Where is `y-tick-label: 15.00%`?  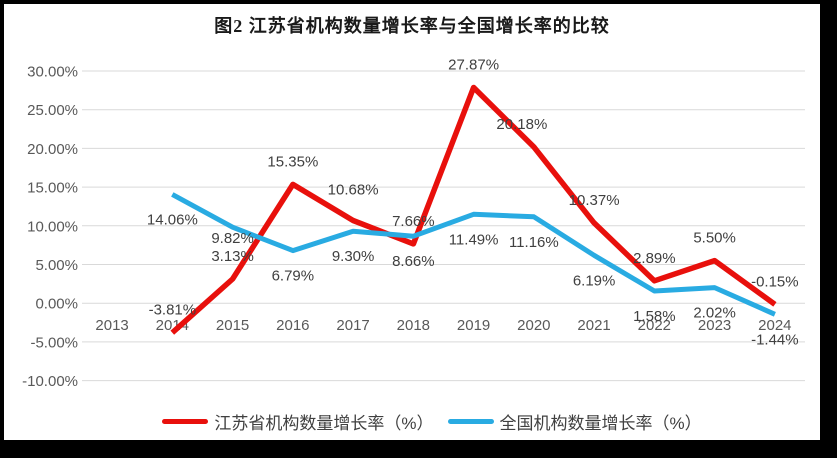 y-tick-label: 15.00% is located at coordinates (52, 188).